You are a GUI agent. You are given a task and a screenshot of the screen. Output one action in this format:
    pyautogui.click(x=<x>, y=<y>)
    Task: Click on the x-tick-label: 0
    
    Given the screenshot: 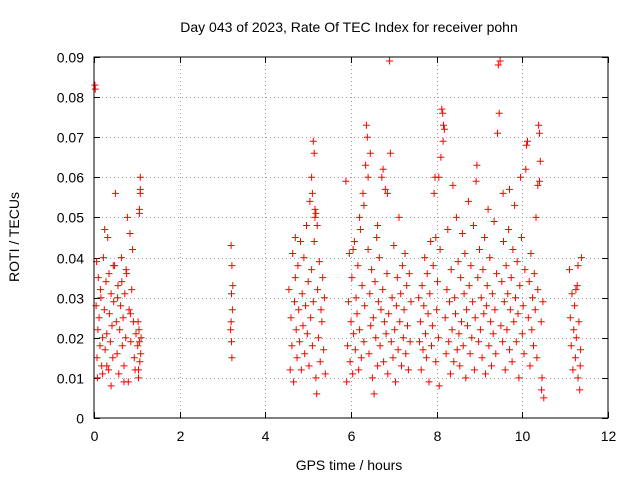 What is the action you would take?
    pyautogui.click(x=95, y=436)
    